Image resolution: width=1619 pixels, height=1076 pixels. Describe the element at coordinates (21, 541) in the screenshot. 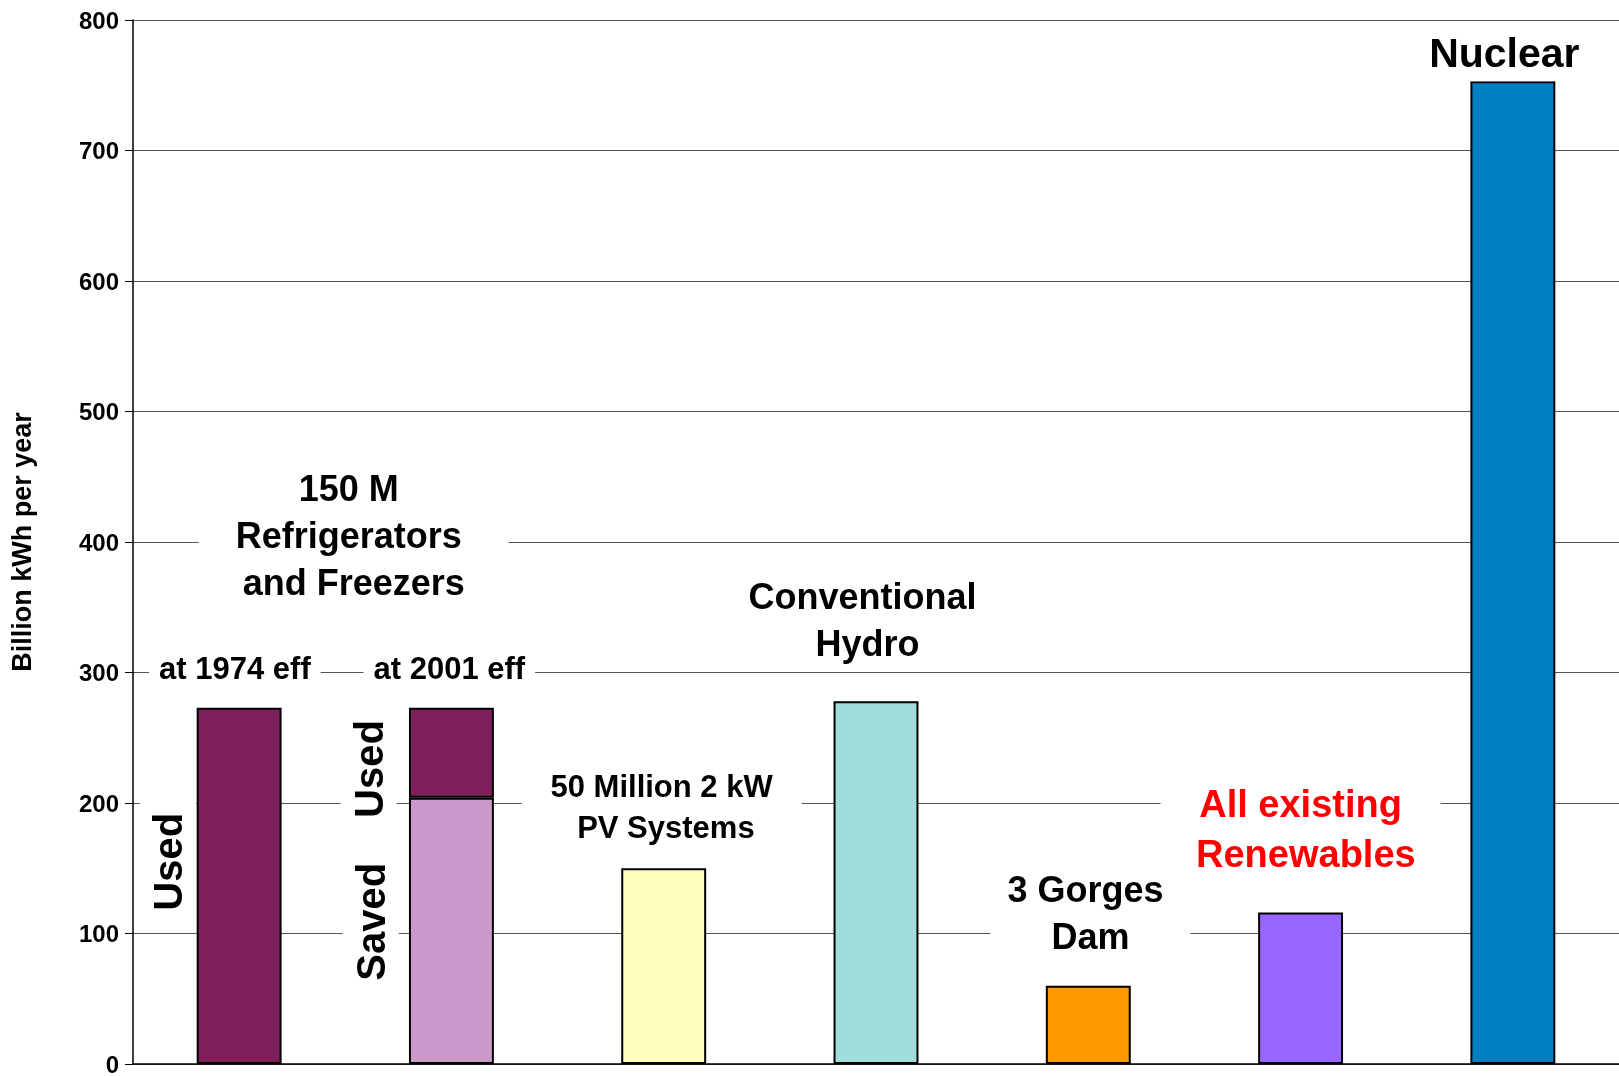

I see `y-axis-title: Billion kWh per year` at that location.